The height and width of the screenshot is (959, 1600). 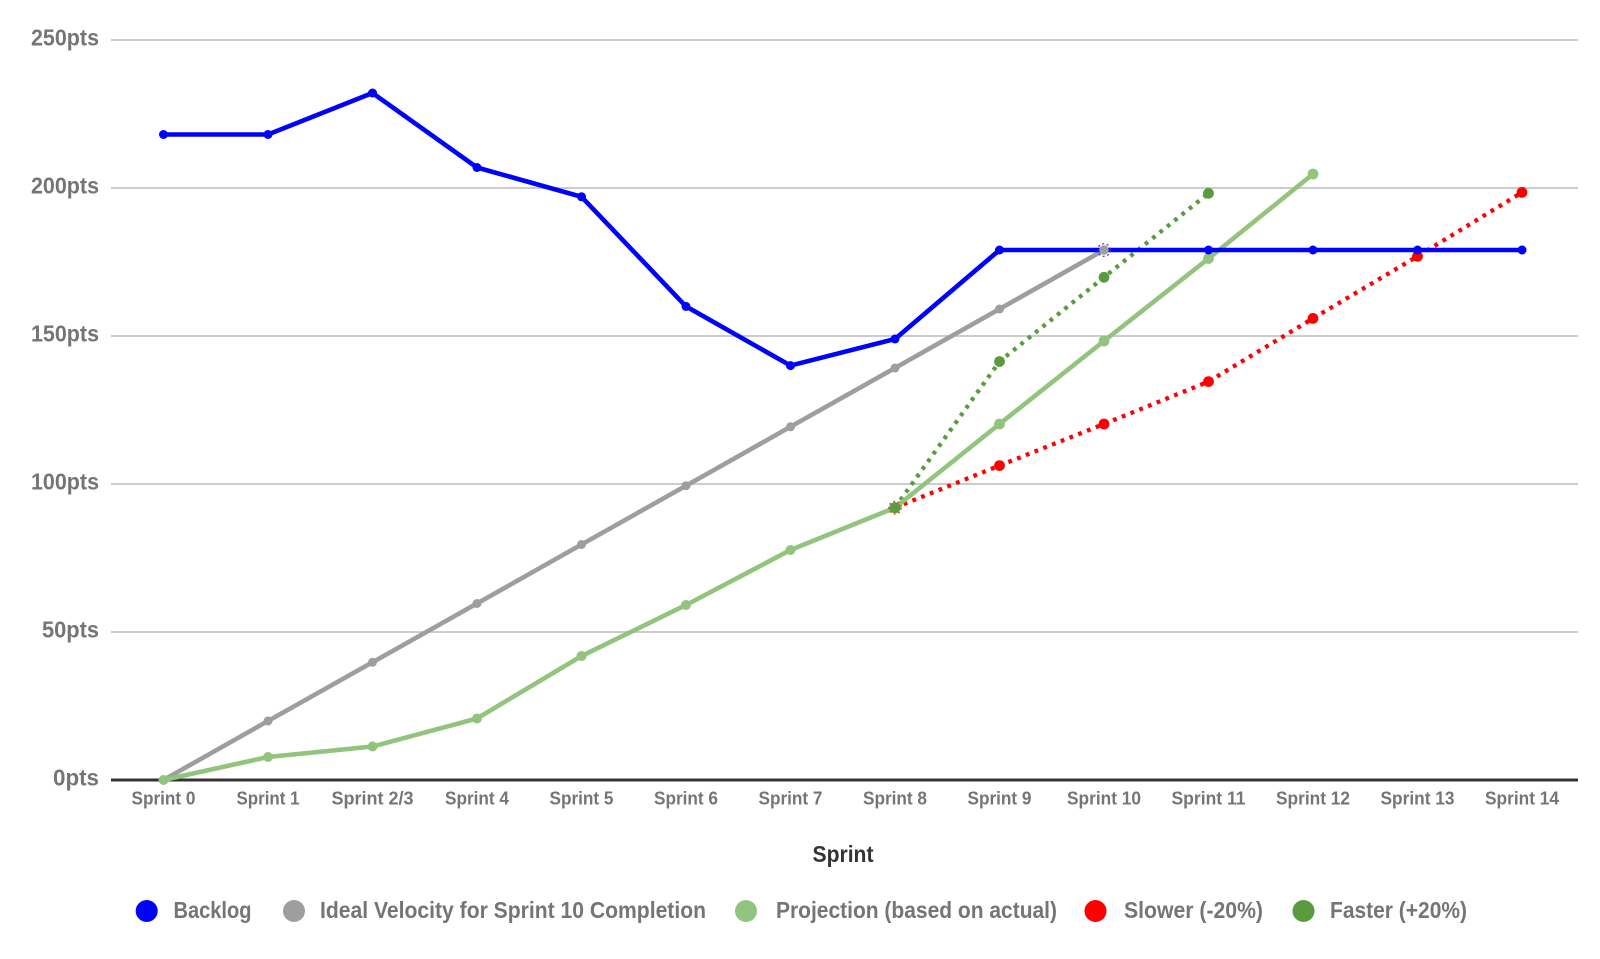 What do you see at coordinates (70, 630) in the screenshot?
I see `svg-text: 50pts` at bounding box center [70, 630].